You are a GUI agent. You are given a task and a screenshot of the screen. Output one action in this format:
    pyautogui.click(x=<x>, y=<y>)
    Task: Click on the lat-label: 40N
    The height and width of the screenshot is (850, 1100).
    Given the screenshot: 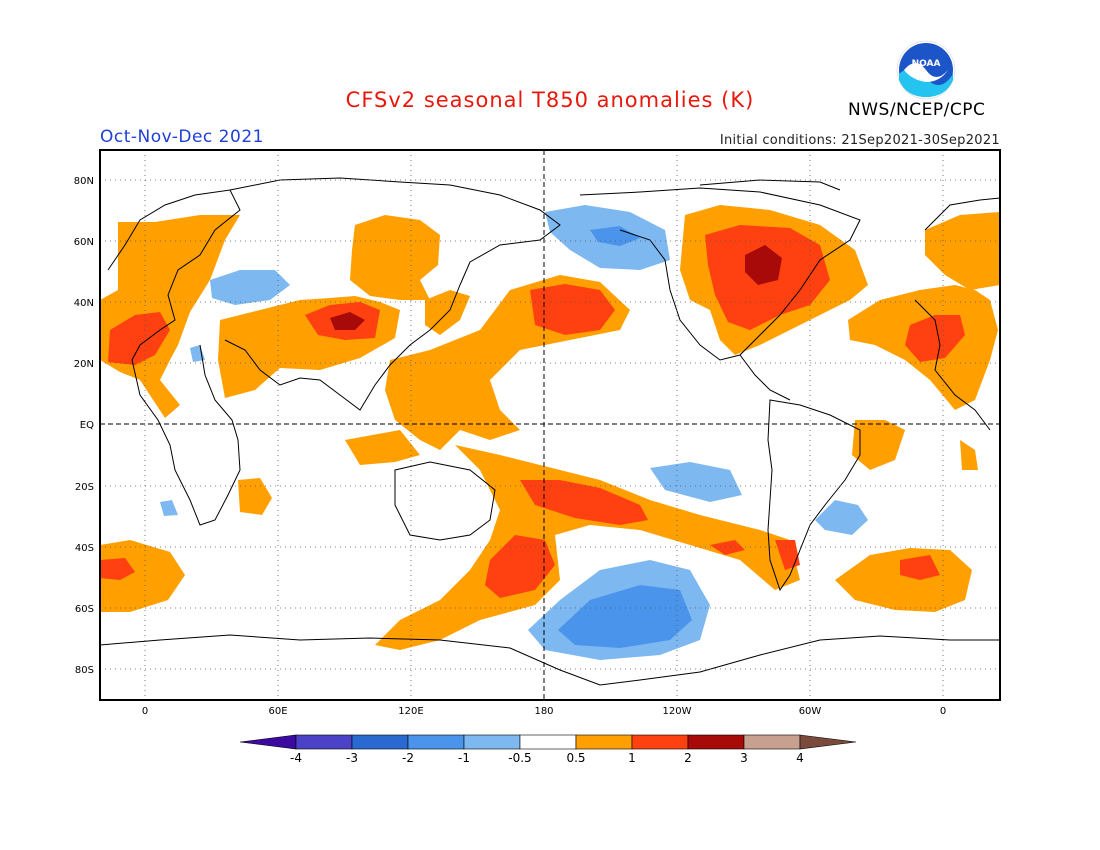 What is the action you would take?
    pyautogui.click(x=84, y=303)
    